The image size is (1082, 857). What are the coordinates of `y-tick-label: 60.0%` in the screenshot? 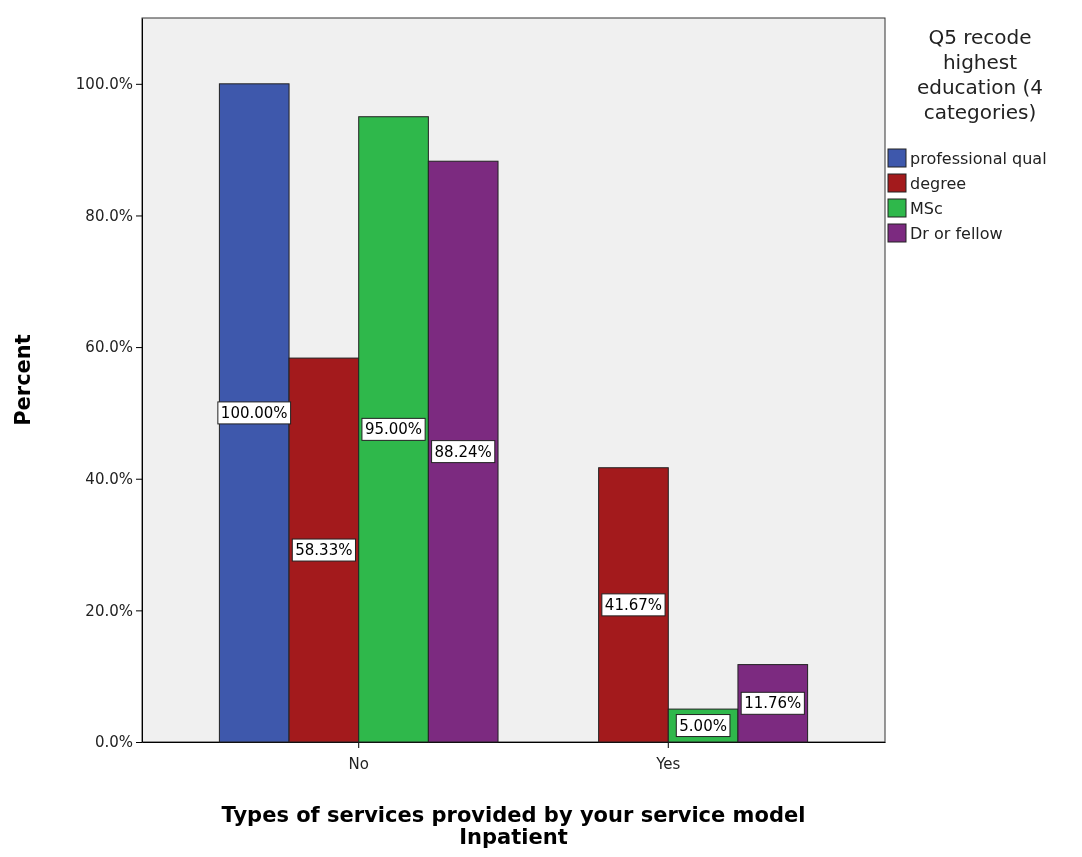 It's located at (109, 347).